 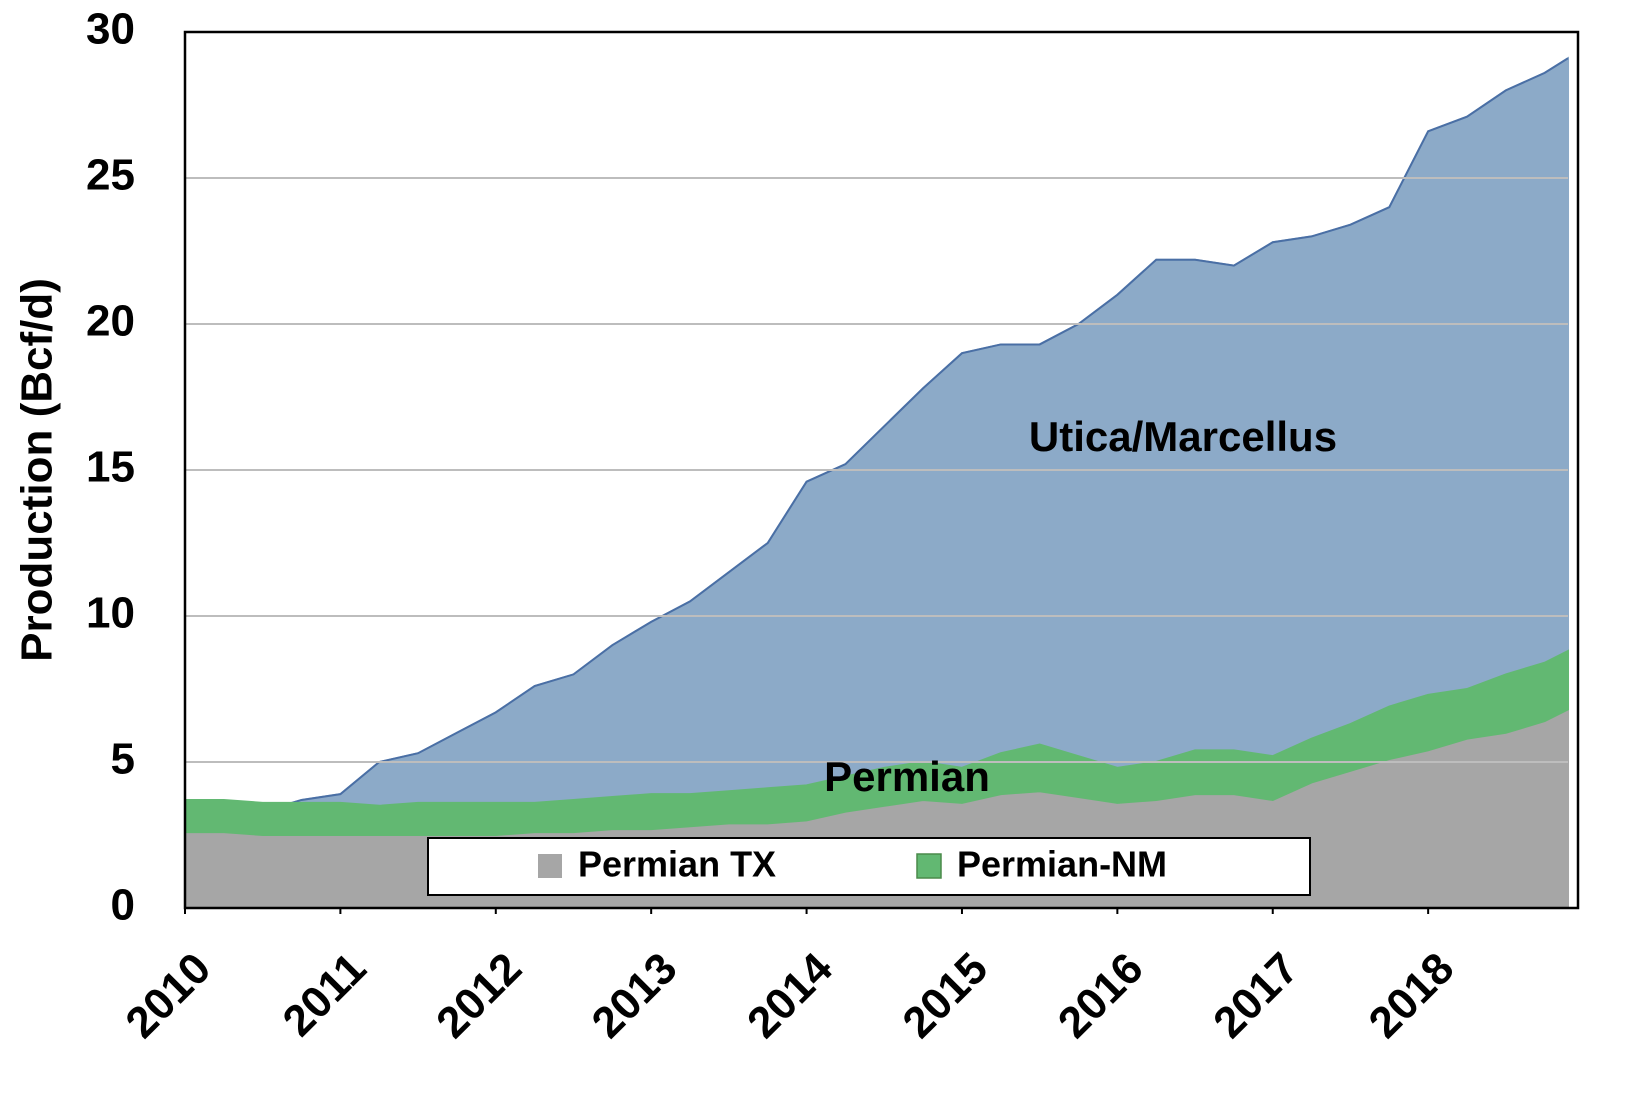 I want to click on annotation: Permian, so click(x=907, y=776).